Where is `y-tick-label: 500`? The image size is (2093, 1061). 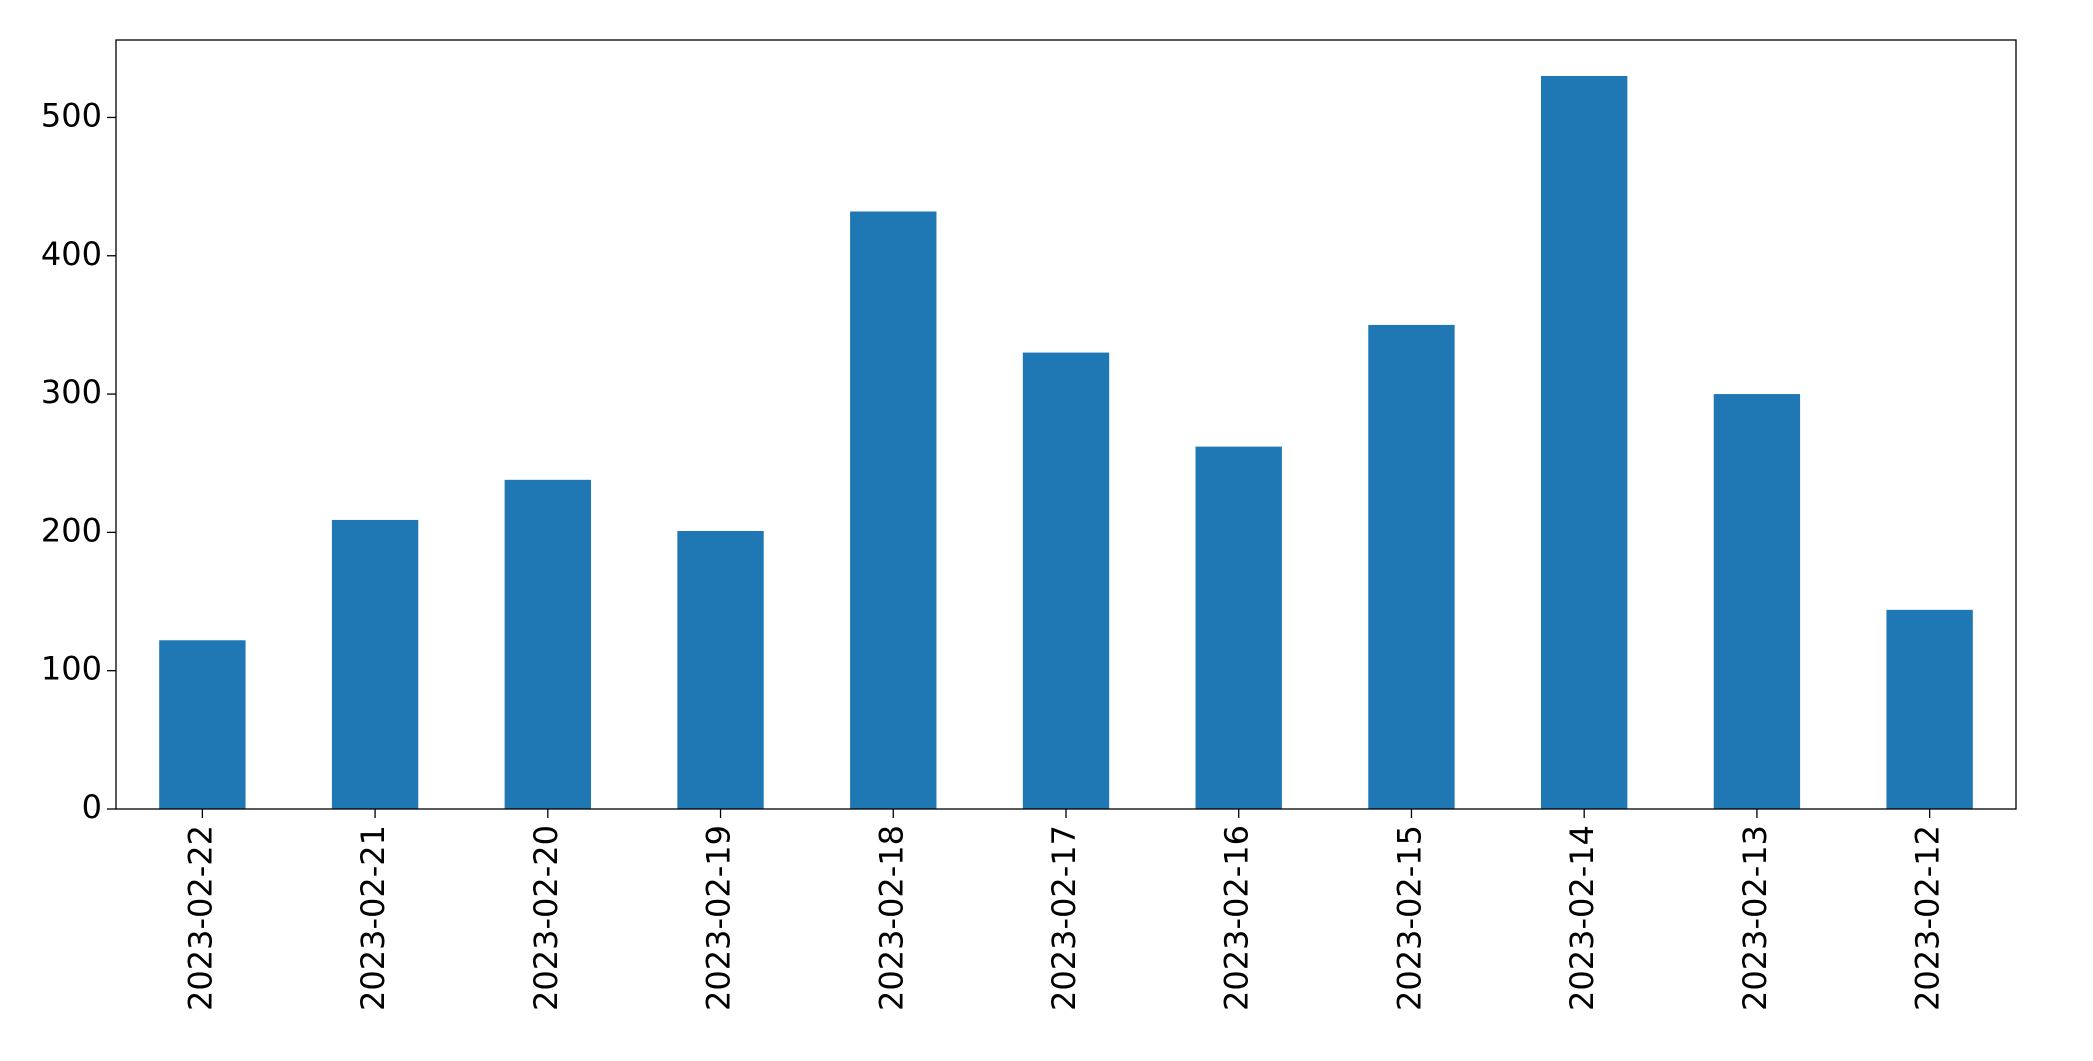
y-tick-label: 500 is located at coordinates (71, 115).